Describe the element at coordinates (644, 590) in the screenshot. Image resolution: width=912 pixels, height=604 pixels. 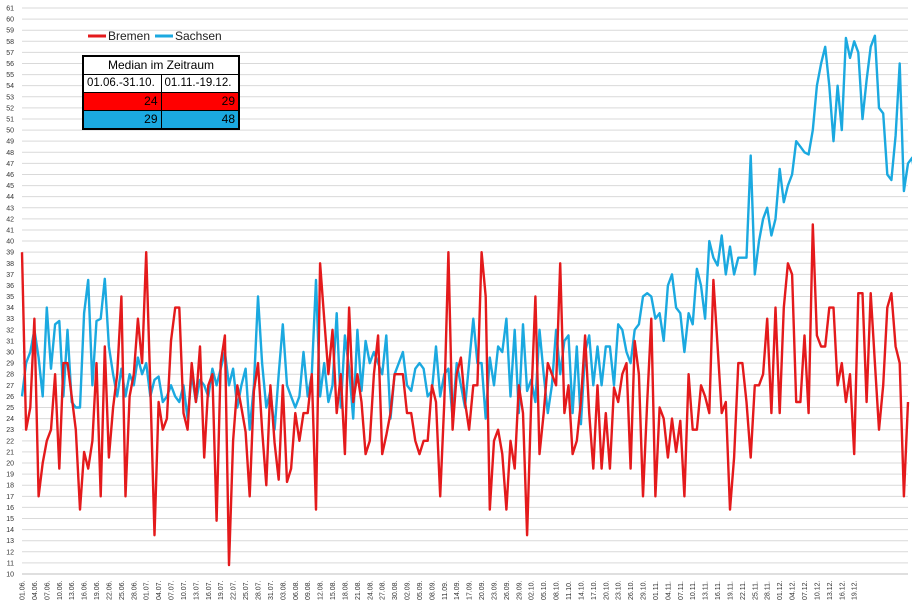
I see `x-tick-label: 29.10.` at that location.